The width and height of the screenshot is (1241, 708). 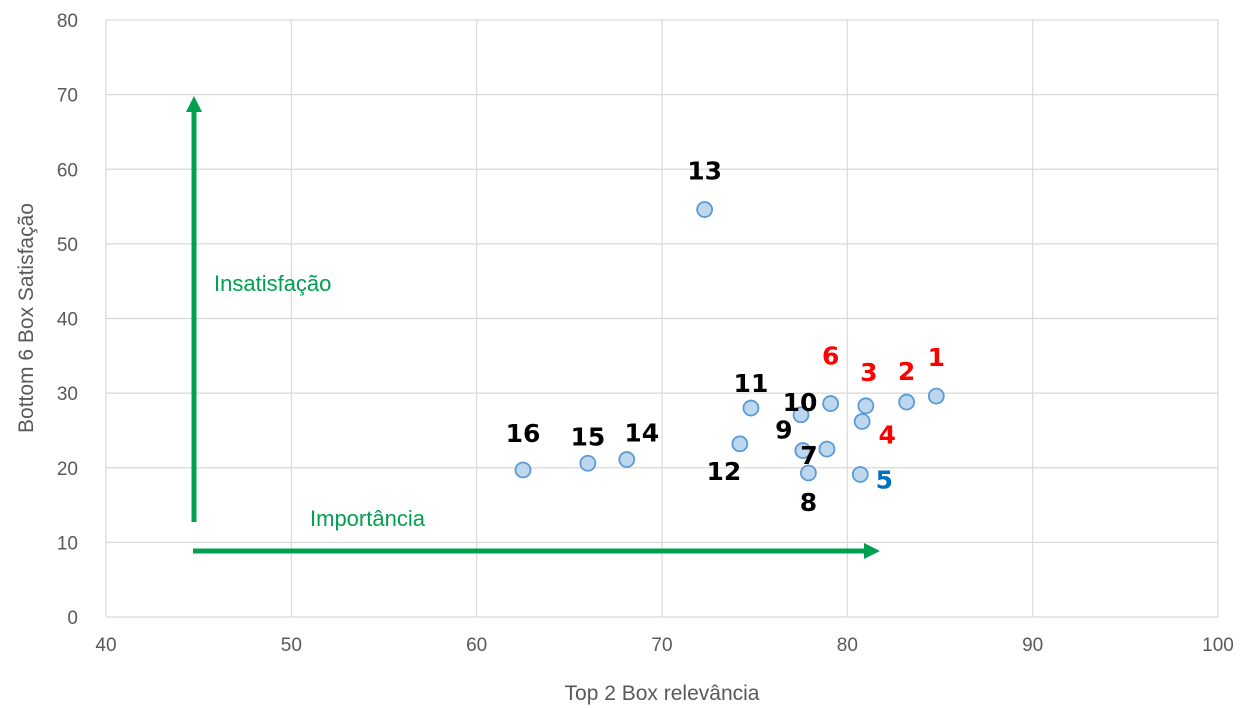 What do you see at coordinates (886, 434) in the screenshot?
I see `data-label-4: 4` at bounding box center [886, 434].